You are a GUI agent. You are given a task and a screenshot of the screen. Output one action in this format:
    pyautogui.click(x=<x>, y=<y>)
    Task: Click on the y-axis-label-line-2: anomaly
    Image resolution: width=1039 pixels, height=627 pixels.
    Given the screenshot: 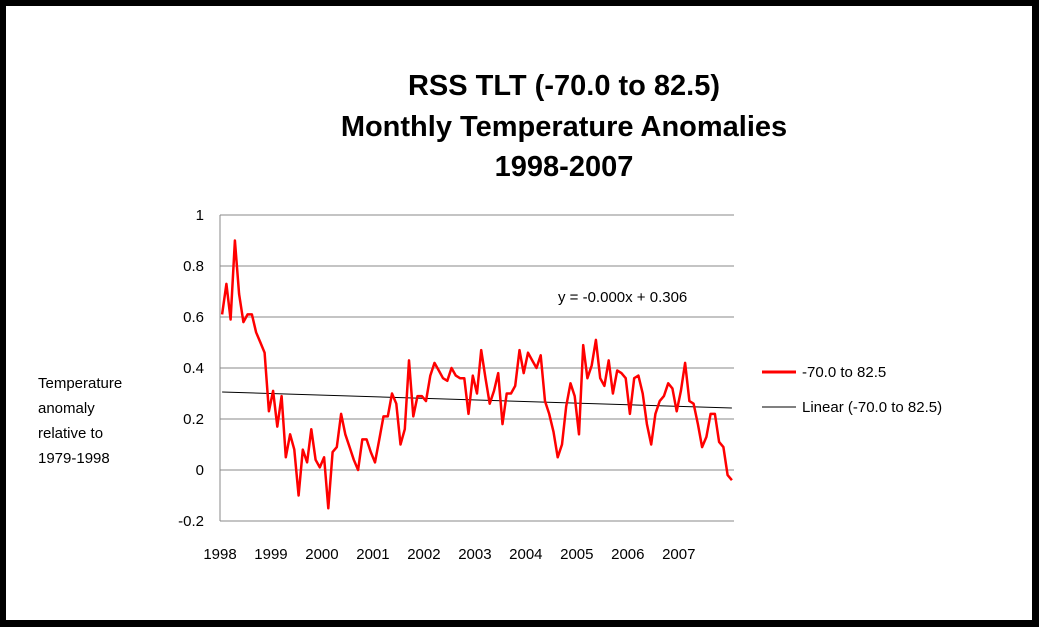 What is the action you would take?
    pyautogui.click(x=66, y=408)
    